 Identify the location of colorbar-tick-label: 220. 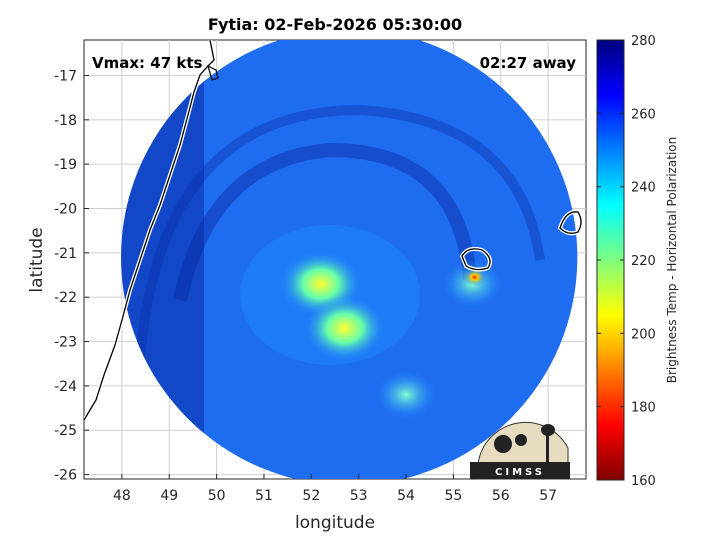
(643, 261).